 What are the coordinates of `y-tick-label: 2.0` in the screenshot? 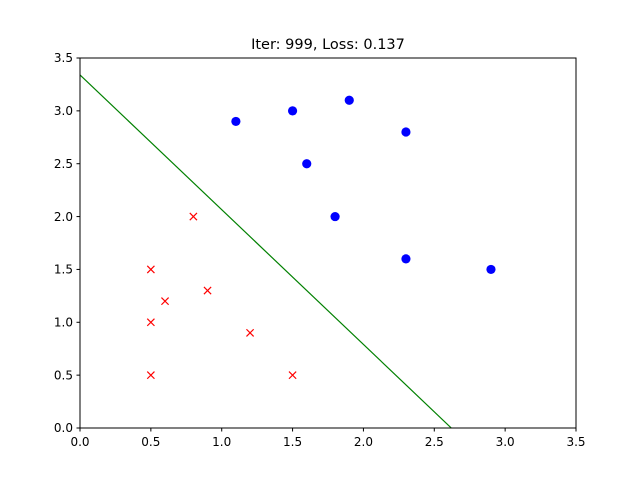 It's located at (63, 217).